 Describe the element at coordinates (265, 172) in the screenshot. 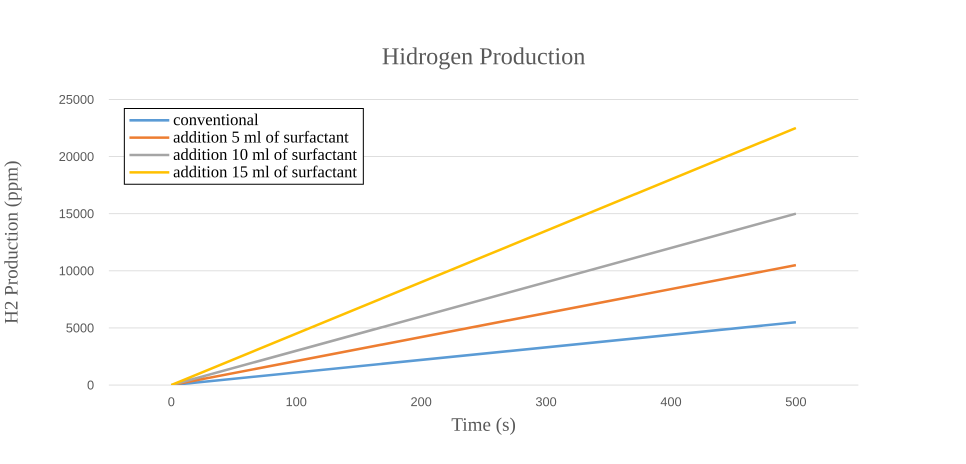

I see `legend-label: addition 15 ml of surfactant` at that location.